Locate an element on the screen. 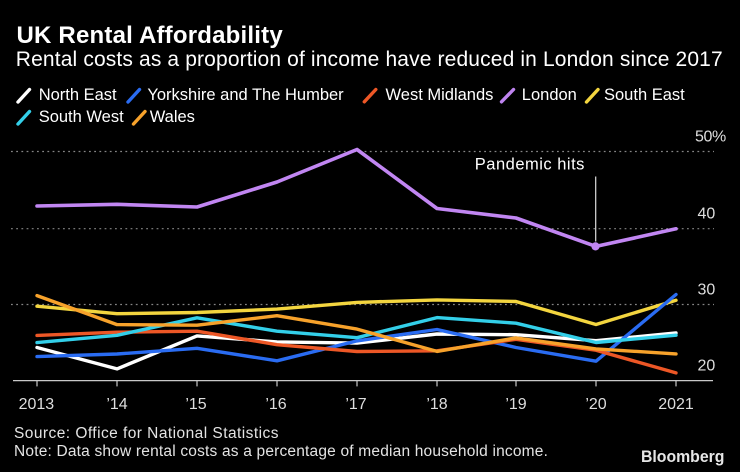  svg-text: 40 is located at coordinates (707, 214).